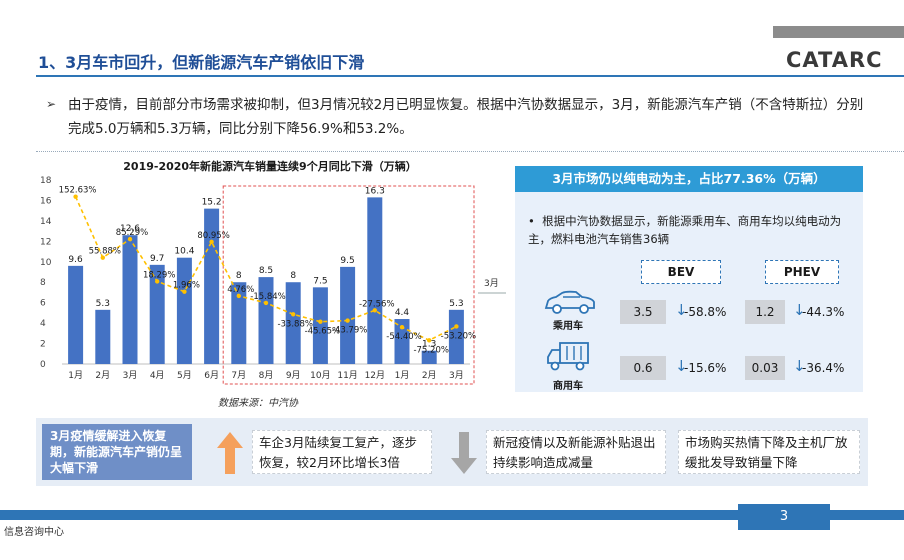 The width and height of the screenshot is (904, 560). I want to click on growth-label: 55.88%, so click(105, 252).